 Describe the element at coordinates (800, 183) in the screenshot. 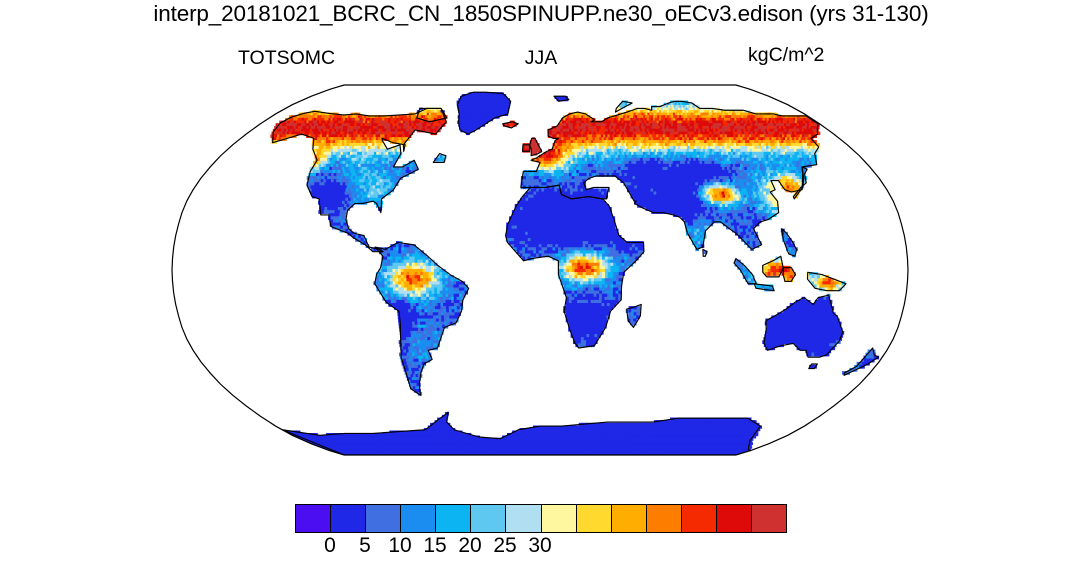

I see `coastline-japan` at that location.